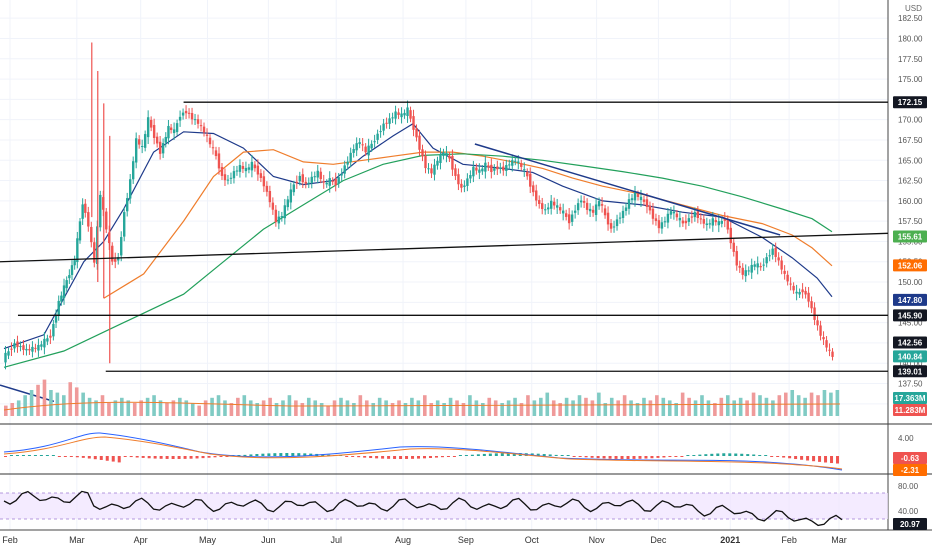  I want to click on price-tick-label: 177.50, so click(910, 59).